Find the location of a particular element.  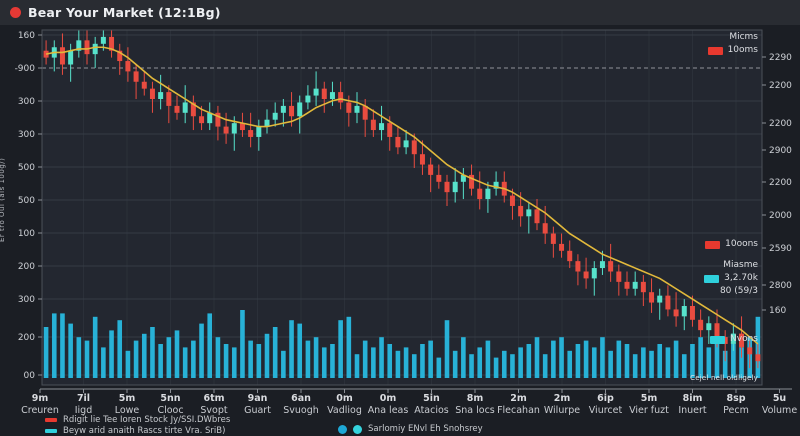

x-axis-name-label: Inuert is located at coordinates (692, 410).